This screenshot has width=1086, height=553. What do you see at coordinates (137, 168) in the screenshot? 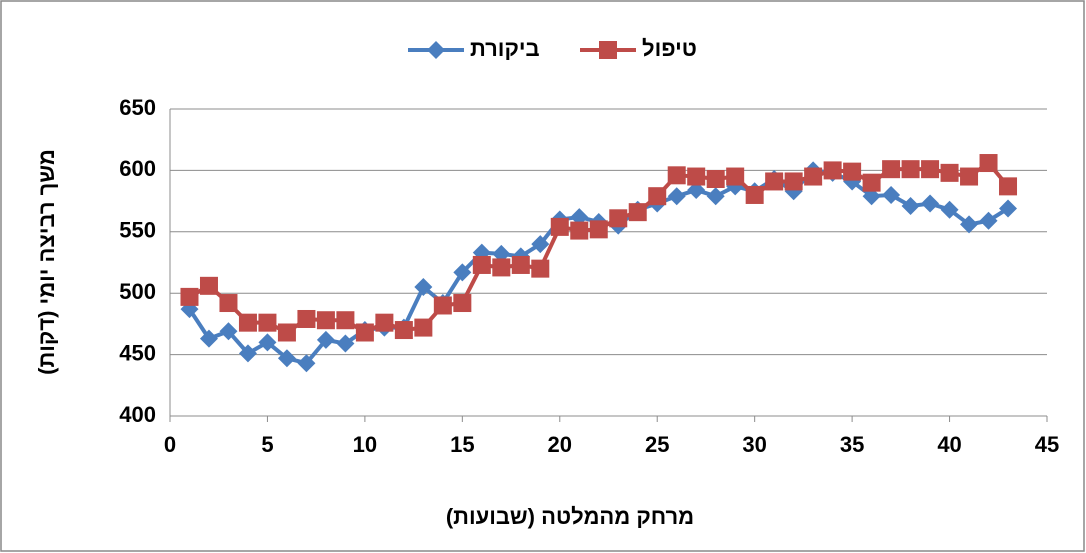
I see `y-tick-label: 600` at bounding box center [137, 168].